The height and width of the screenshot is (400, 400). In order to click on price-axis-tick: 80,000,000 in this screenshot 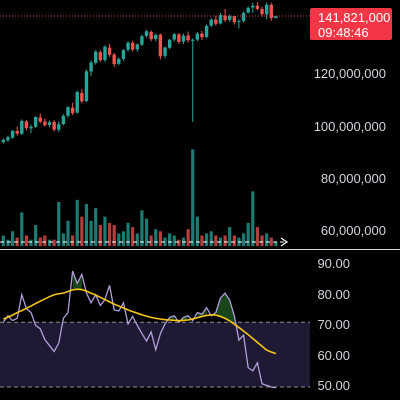, I will do `click(353, 178)`.